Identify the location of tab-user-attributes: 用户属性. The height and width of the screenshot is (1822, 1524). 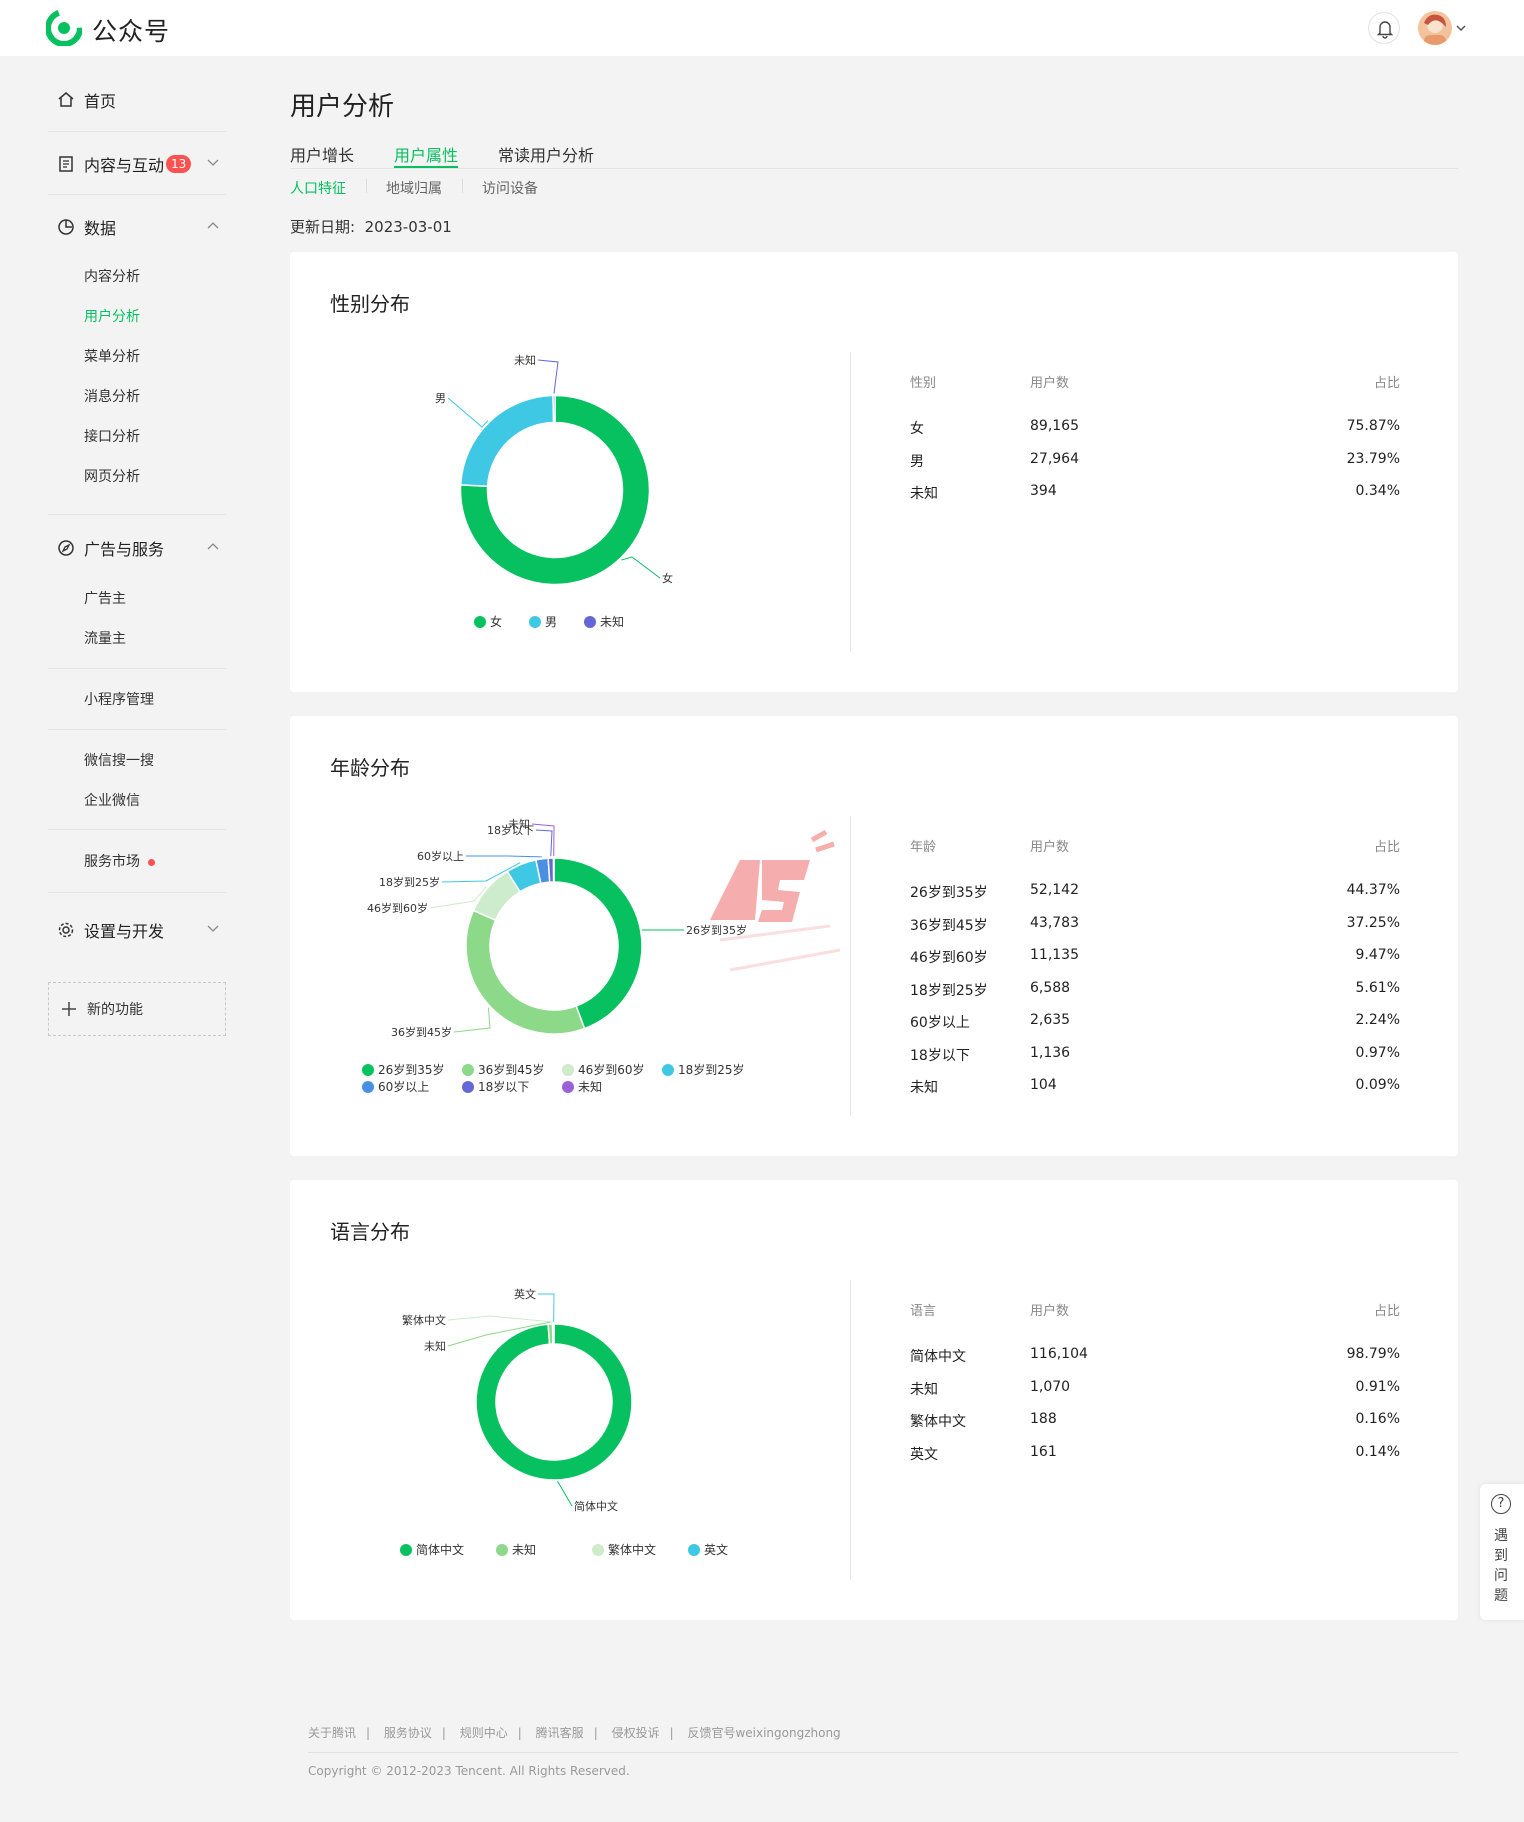
(426, 155).